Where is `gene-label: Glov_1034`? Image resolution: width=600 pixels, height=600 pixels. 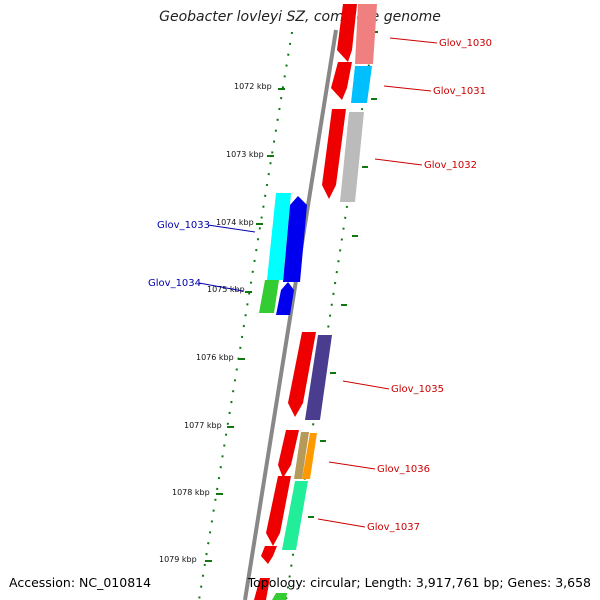
gene-label: Glov_1034 is located at coordinates (174, 283).